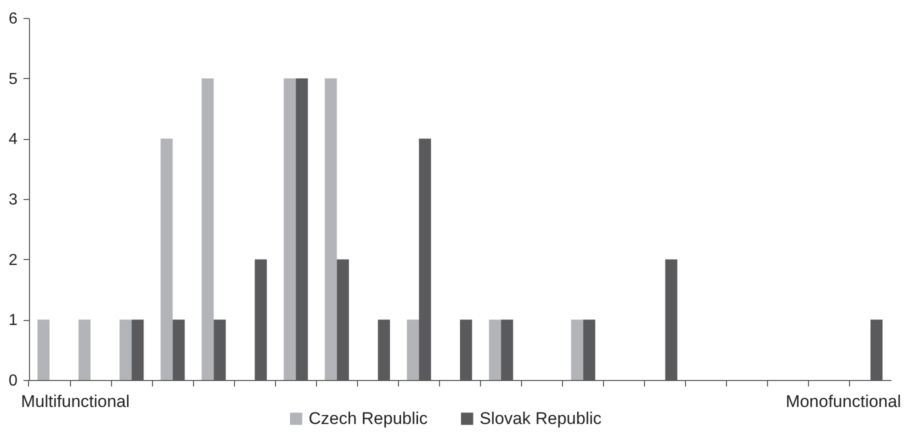  I want to click on legend-label: Czech Republic, so click(368, 418).